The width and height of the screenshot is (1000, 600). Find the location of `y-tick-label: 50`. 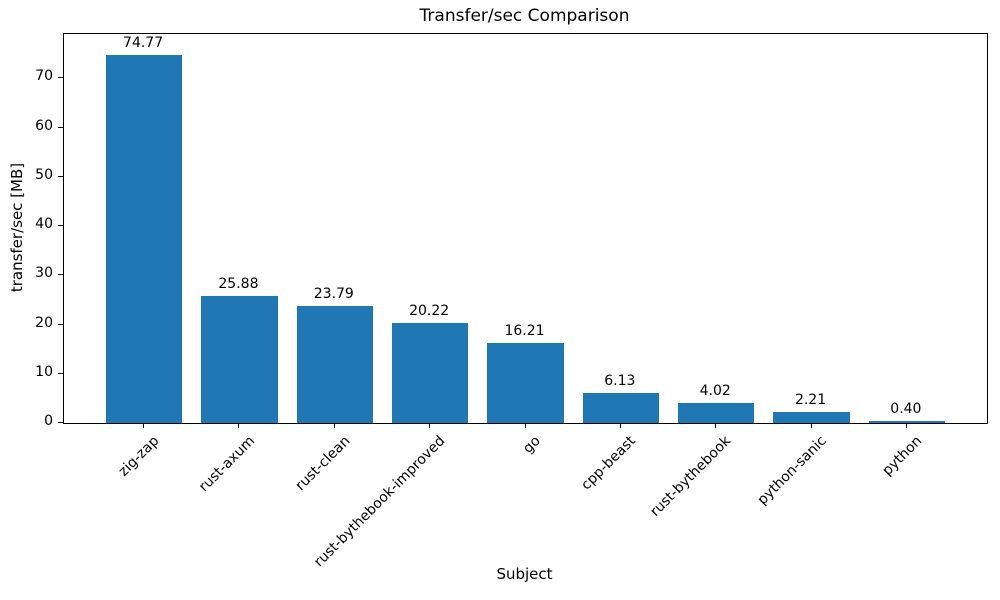

y-tick-label: 50 is located at coordinates (44, 174).